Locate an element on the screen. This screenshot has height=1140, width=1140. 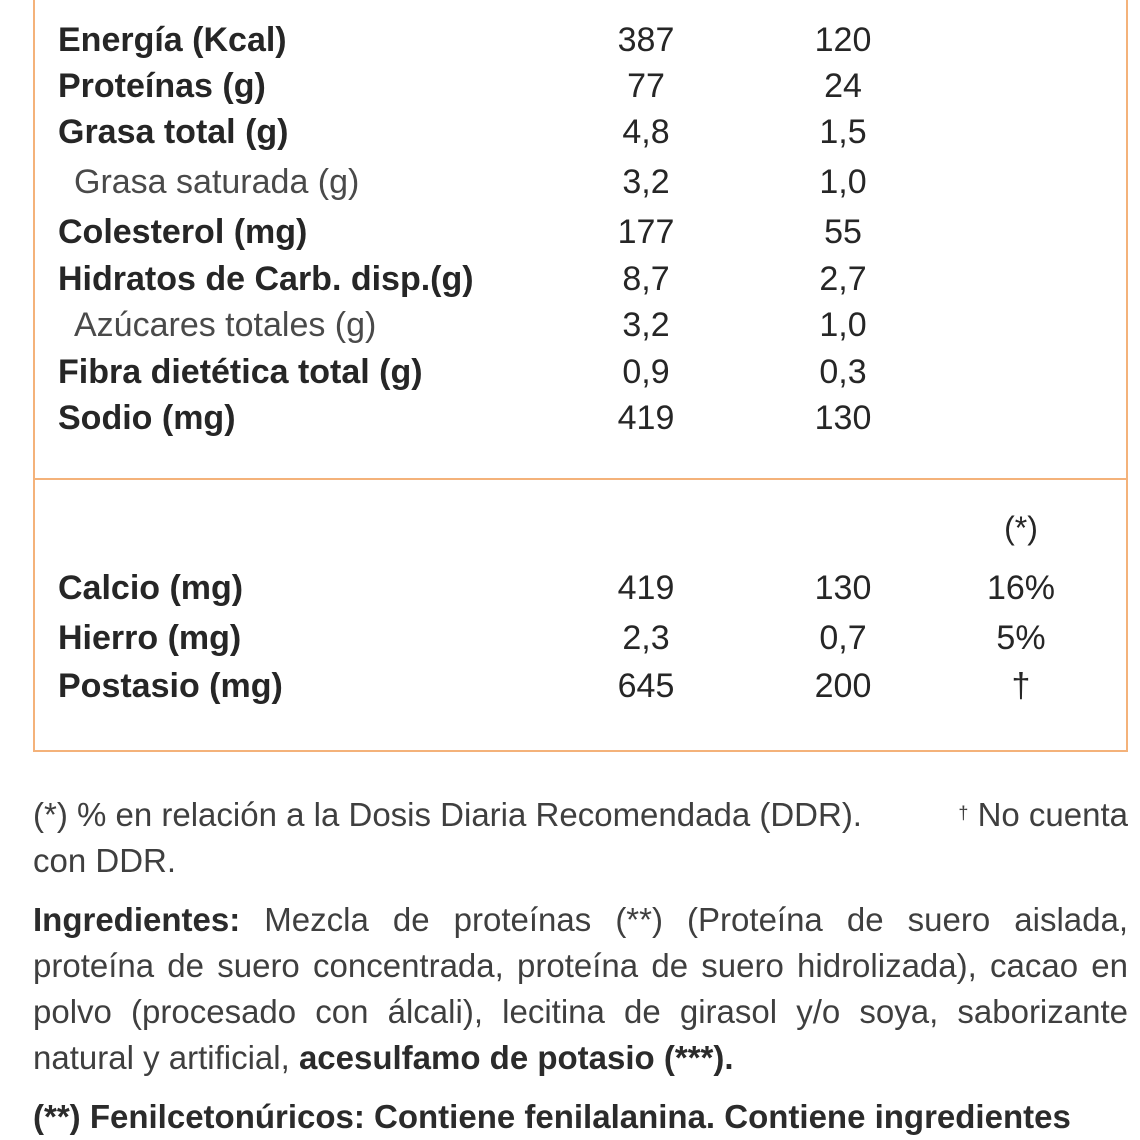
value-per-100g: 0,9 is located at coordinates (646, 372).